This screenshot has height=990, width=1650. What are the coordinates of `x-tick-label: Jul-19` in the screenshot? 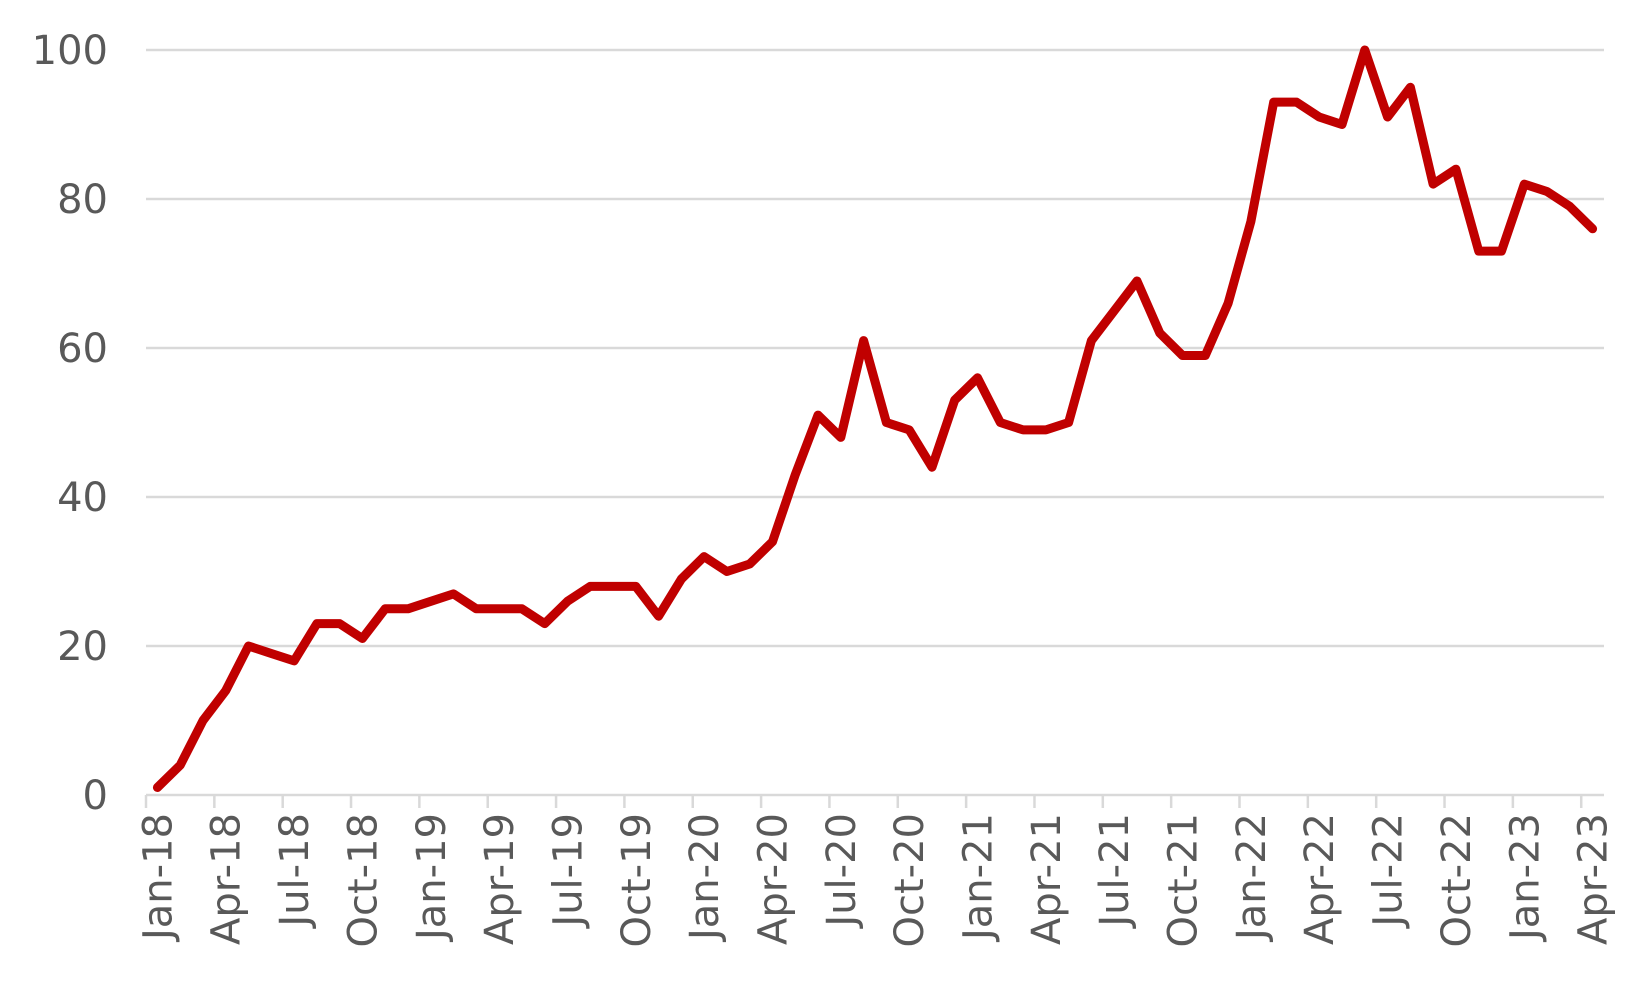 It's located at (568, 871).